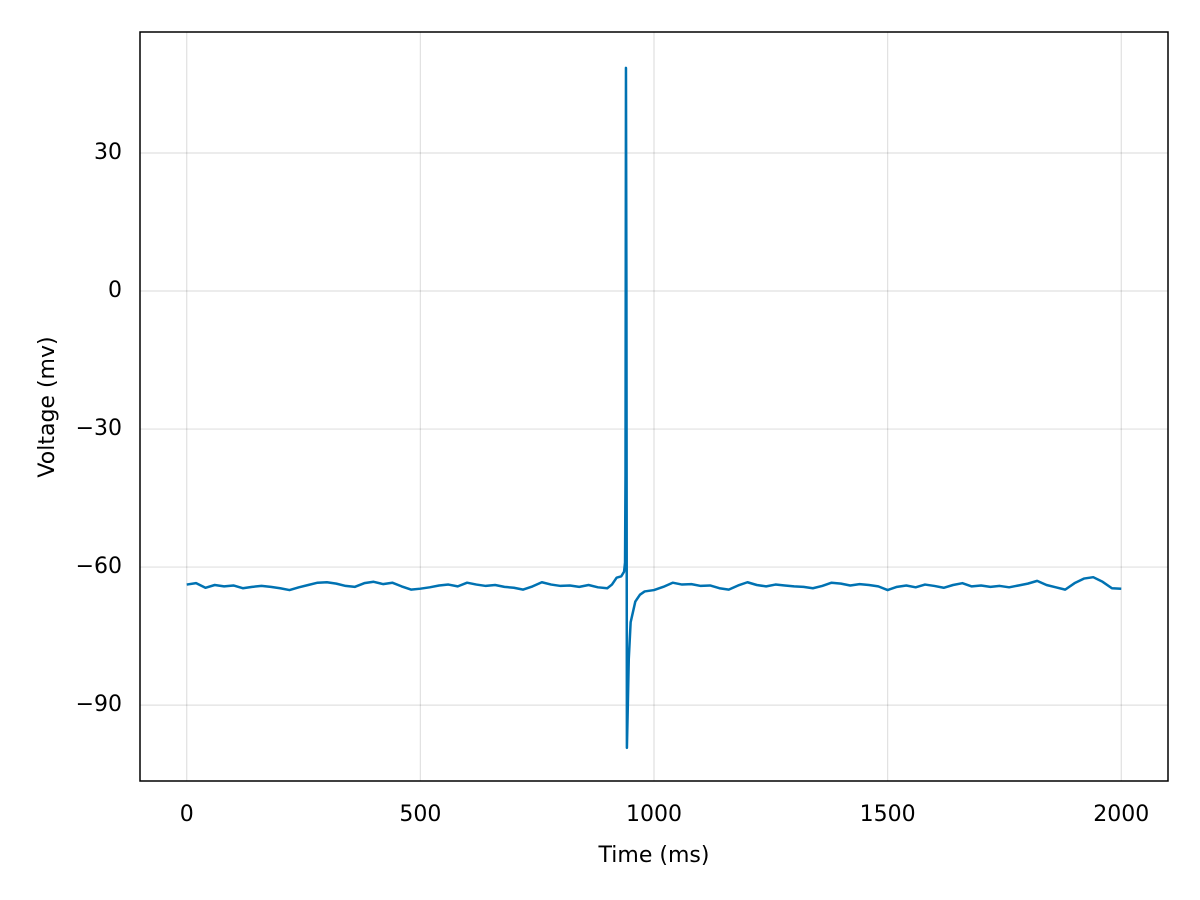 The width and height of the screenshot is (1200, 900). Describe the element at coordinates (99, 428) in the screenshot. I see `y-tick-label: −30` at that location.